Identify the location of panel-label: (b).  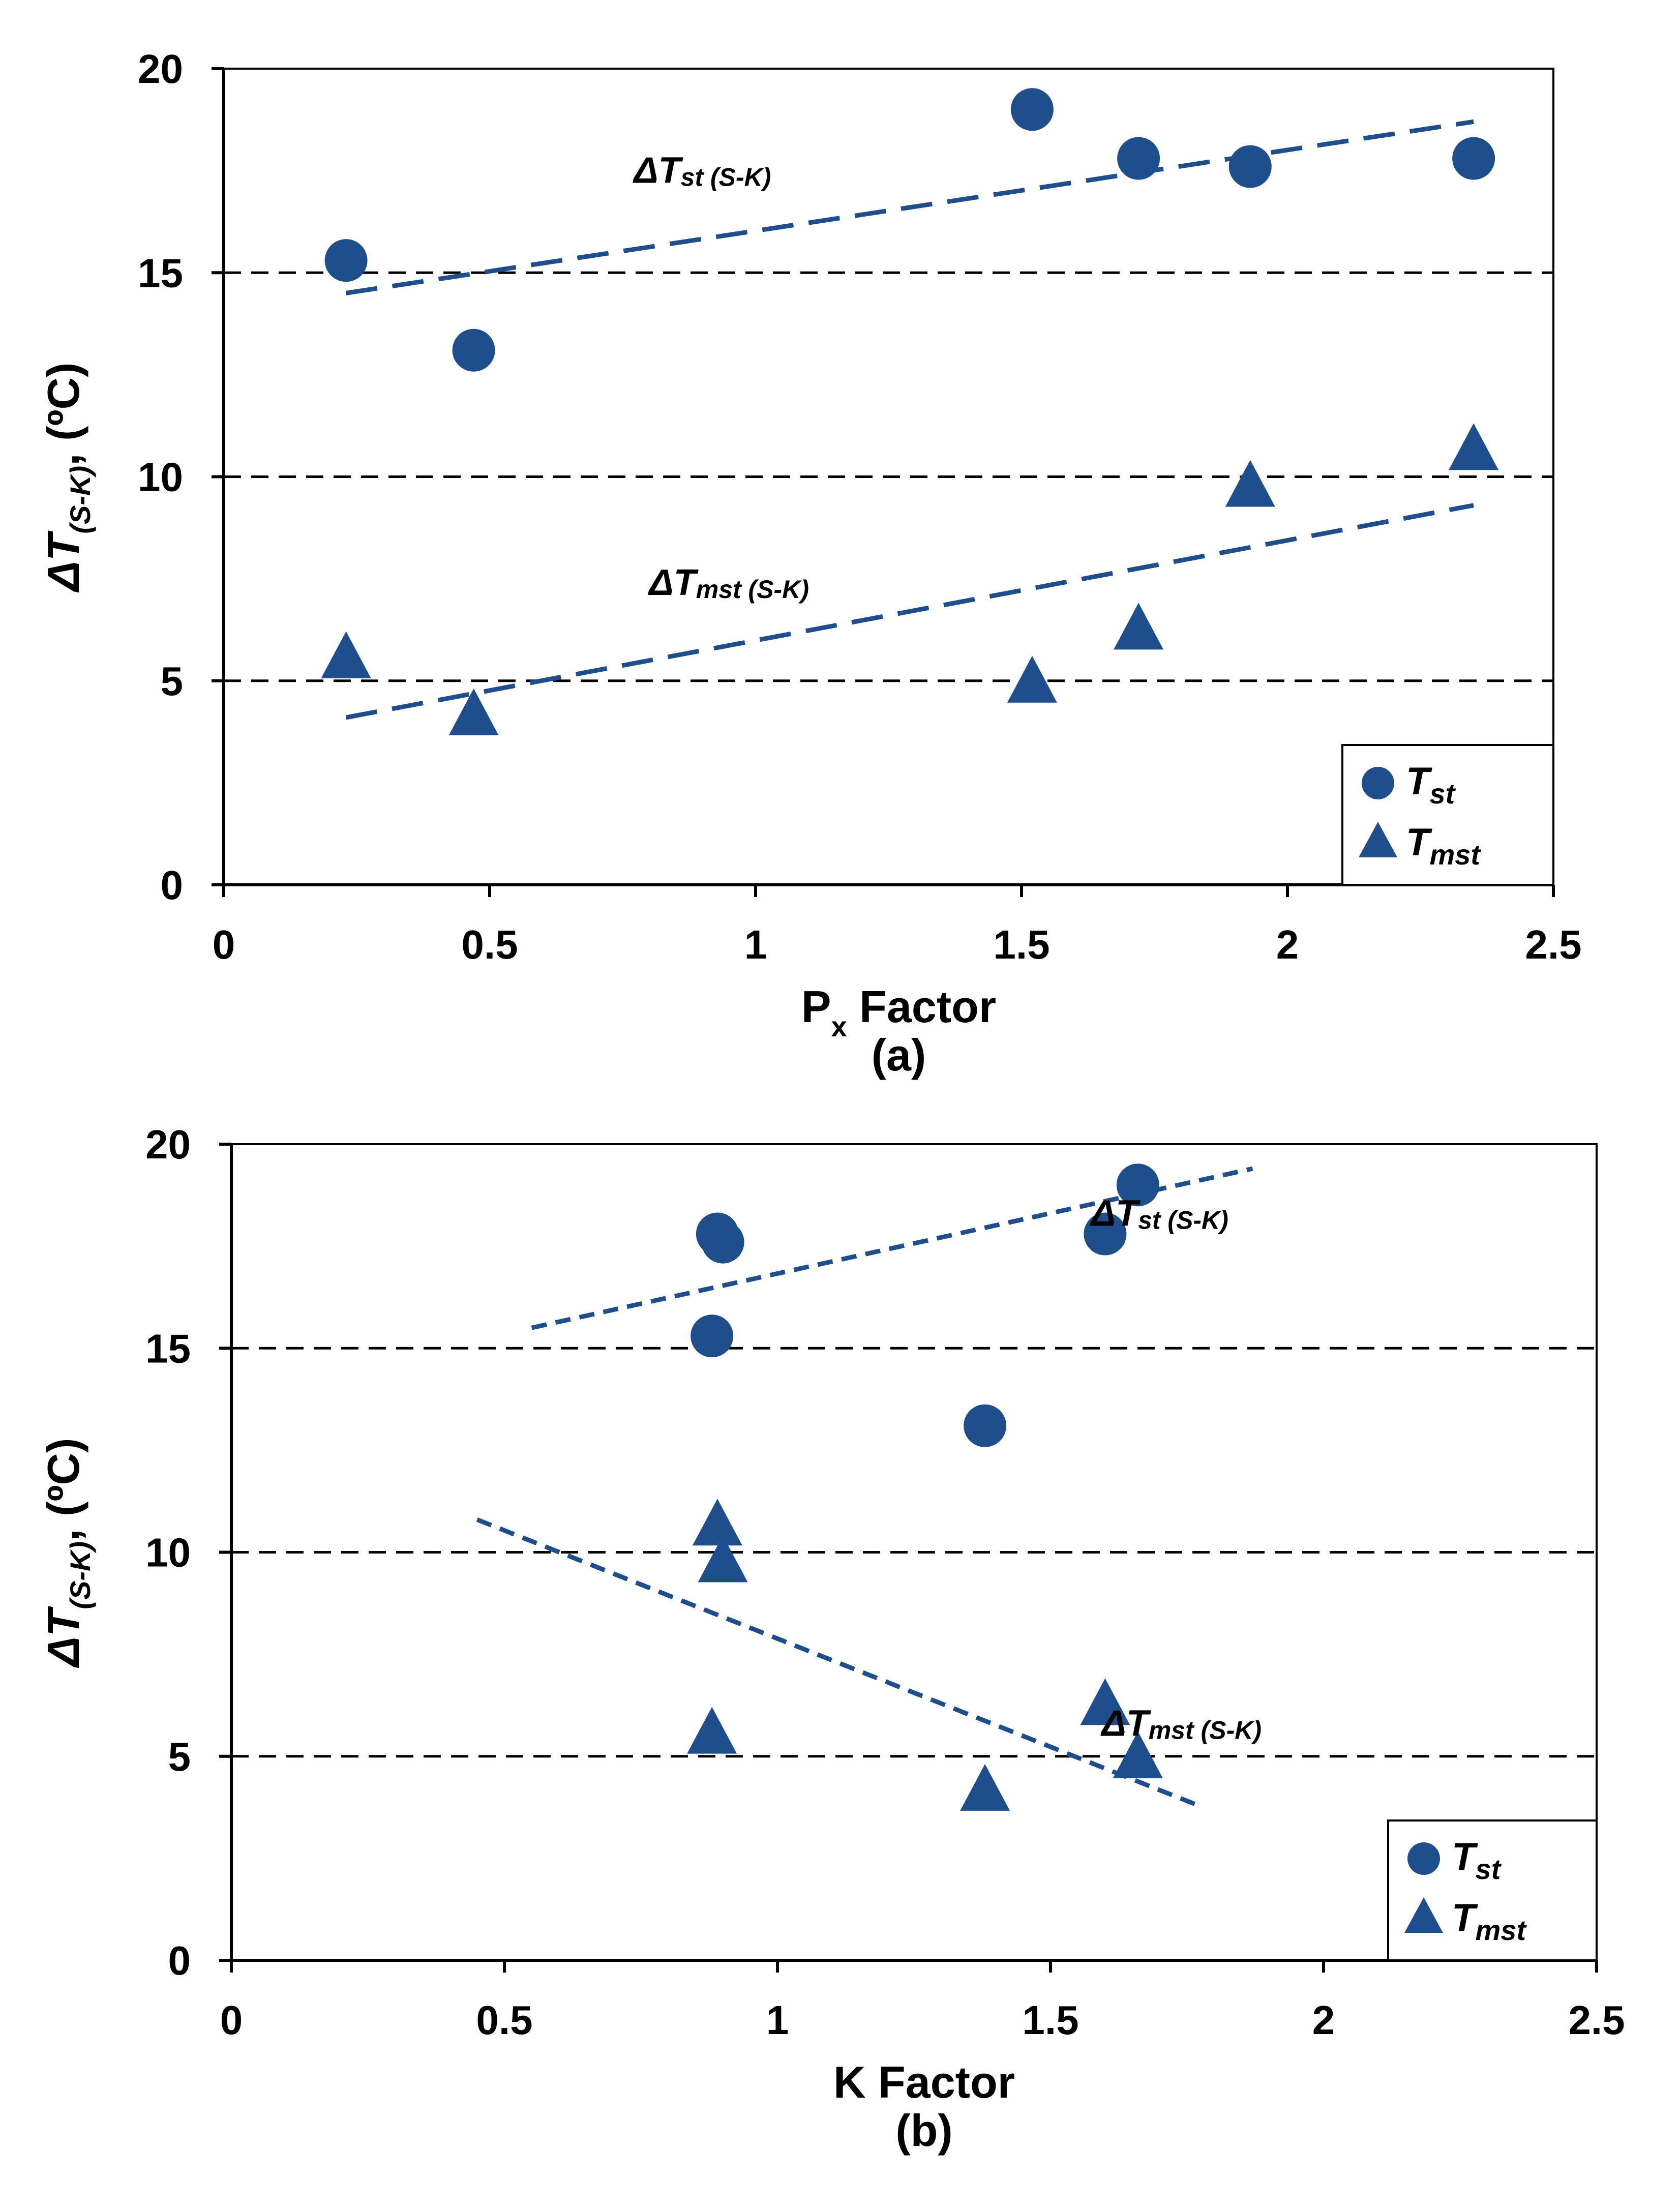
(923, 2130).